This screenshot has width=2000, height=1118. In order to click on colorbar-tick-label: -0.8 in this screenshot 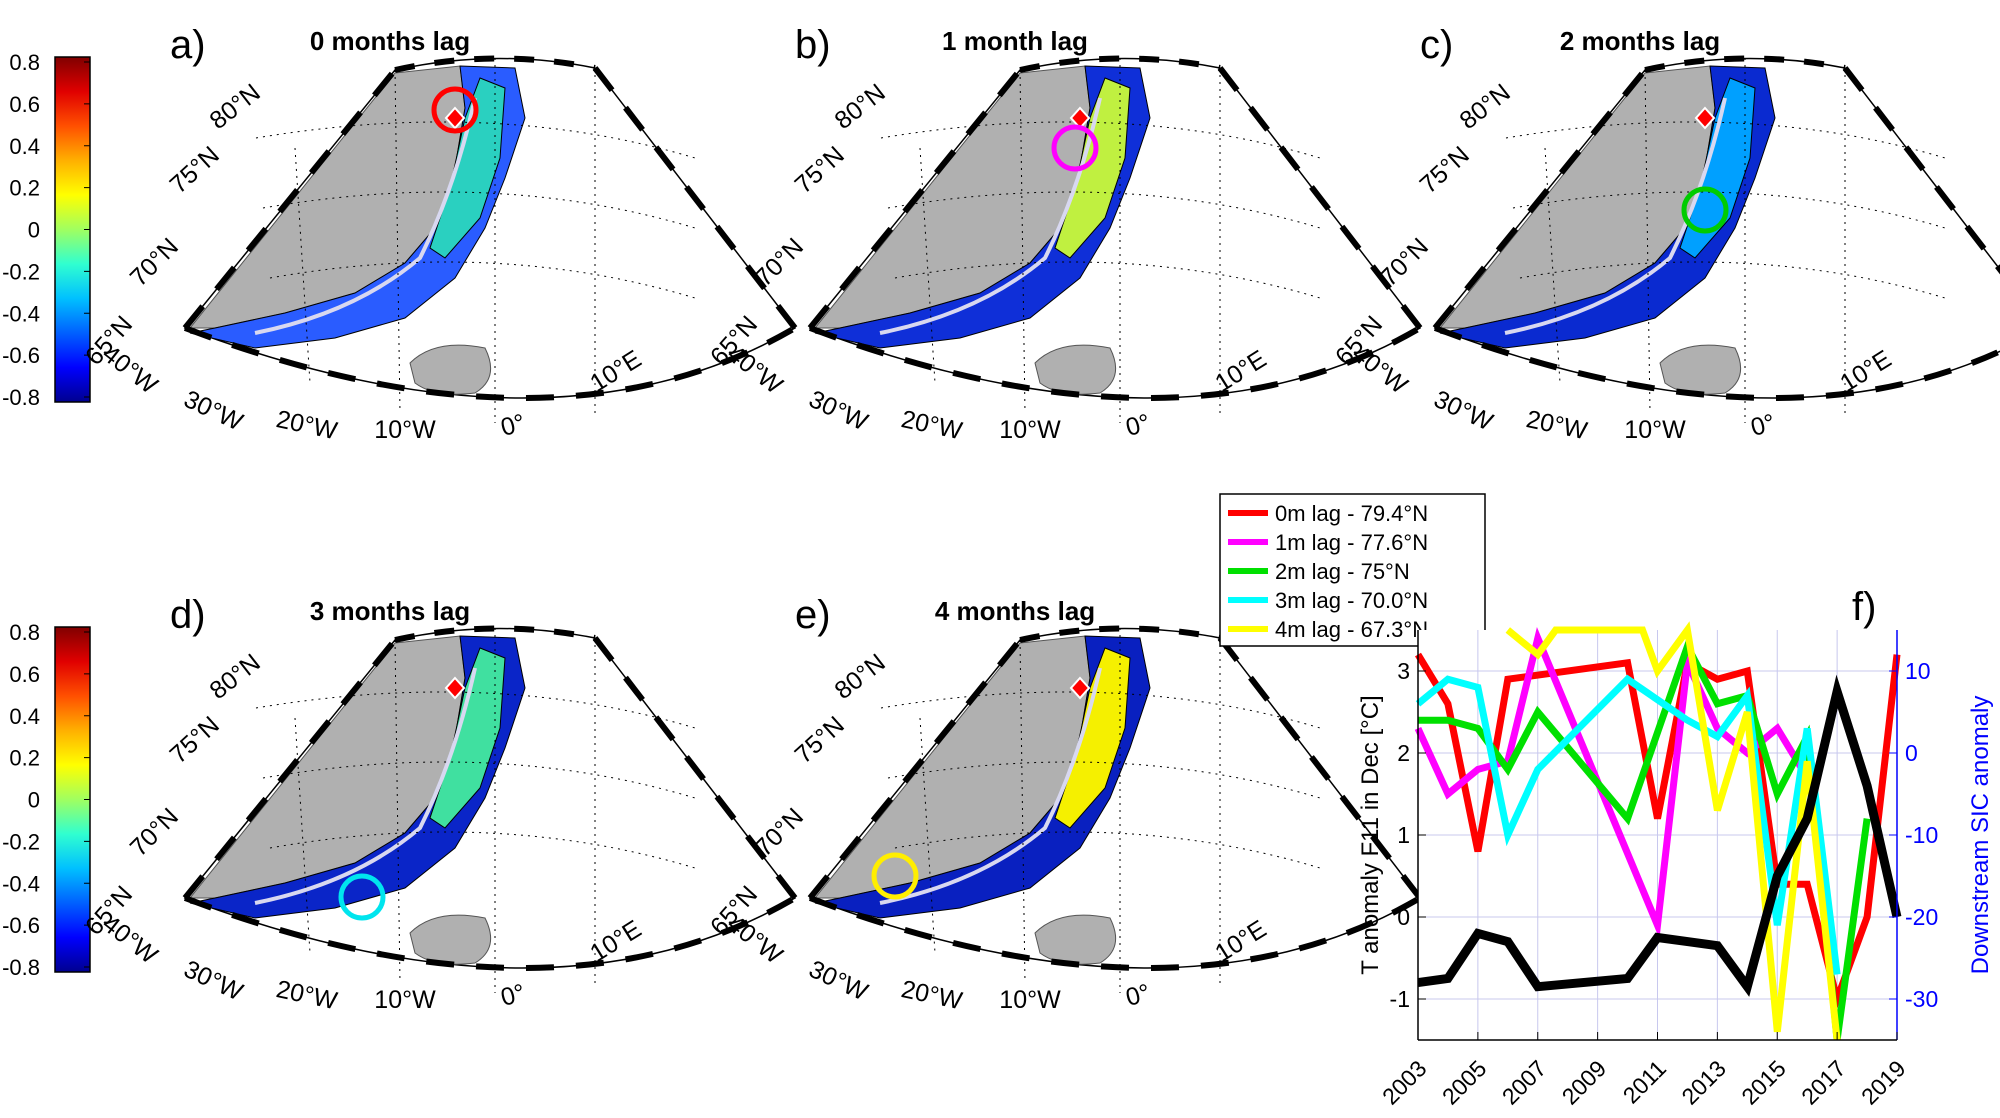, I will do `click(21, 397)`.